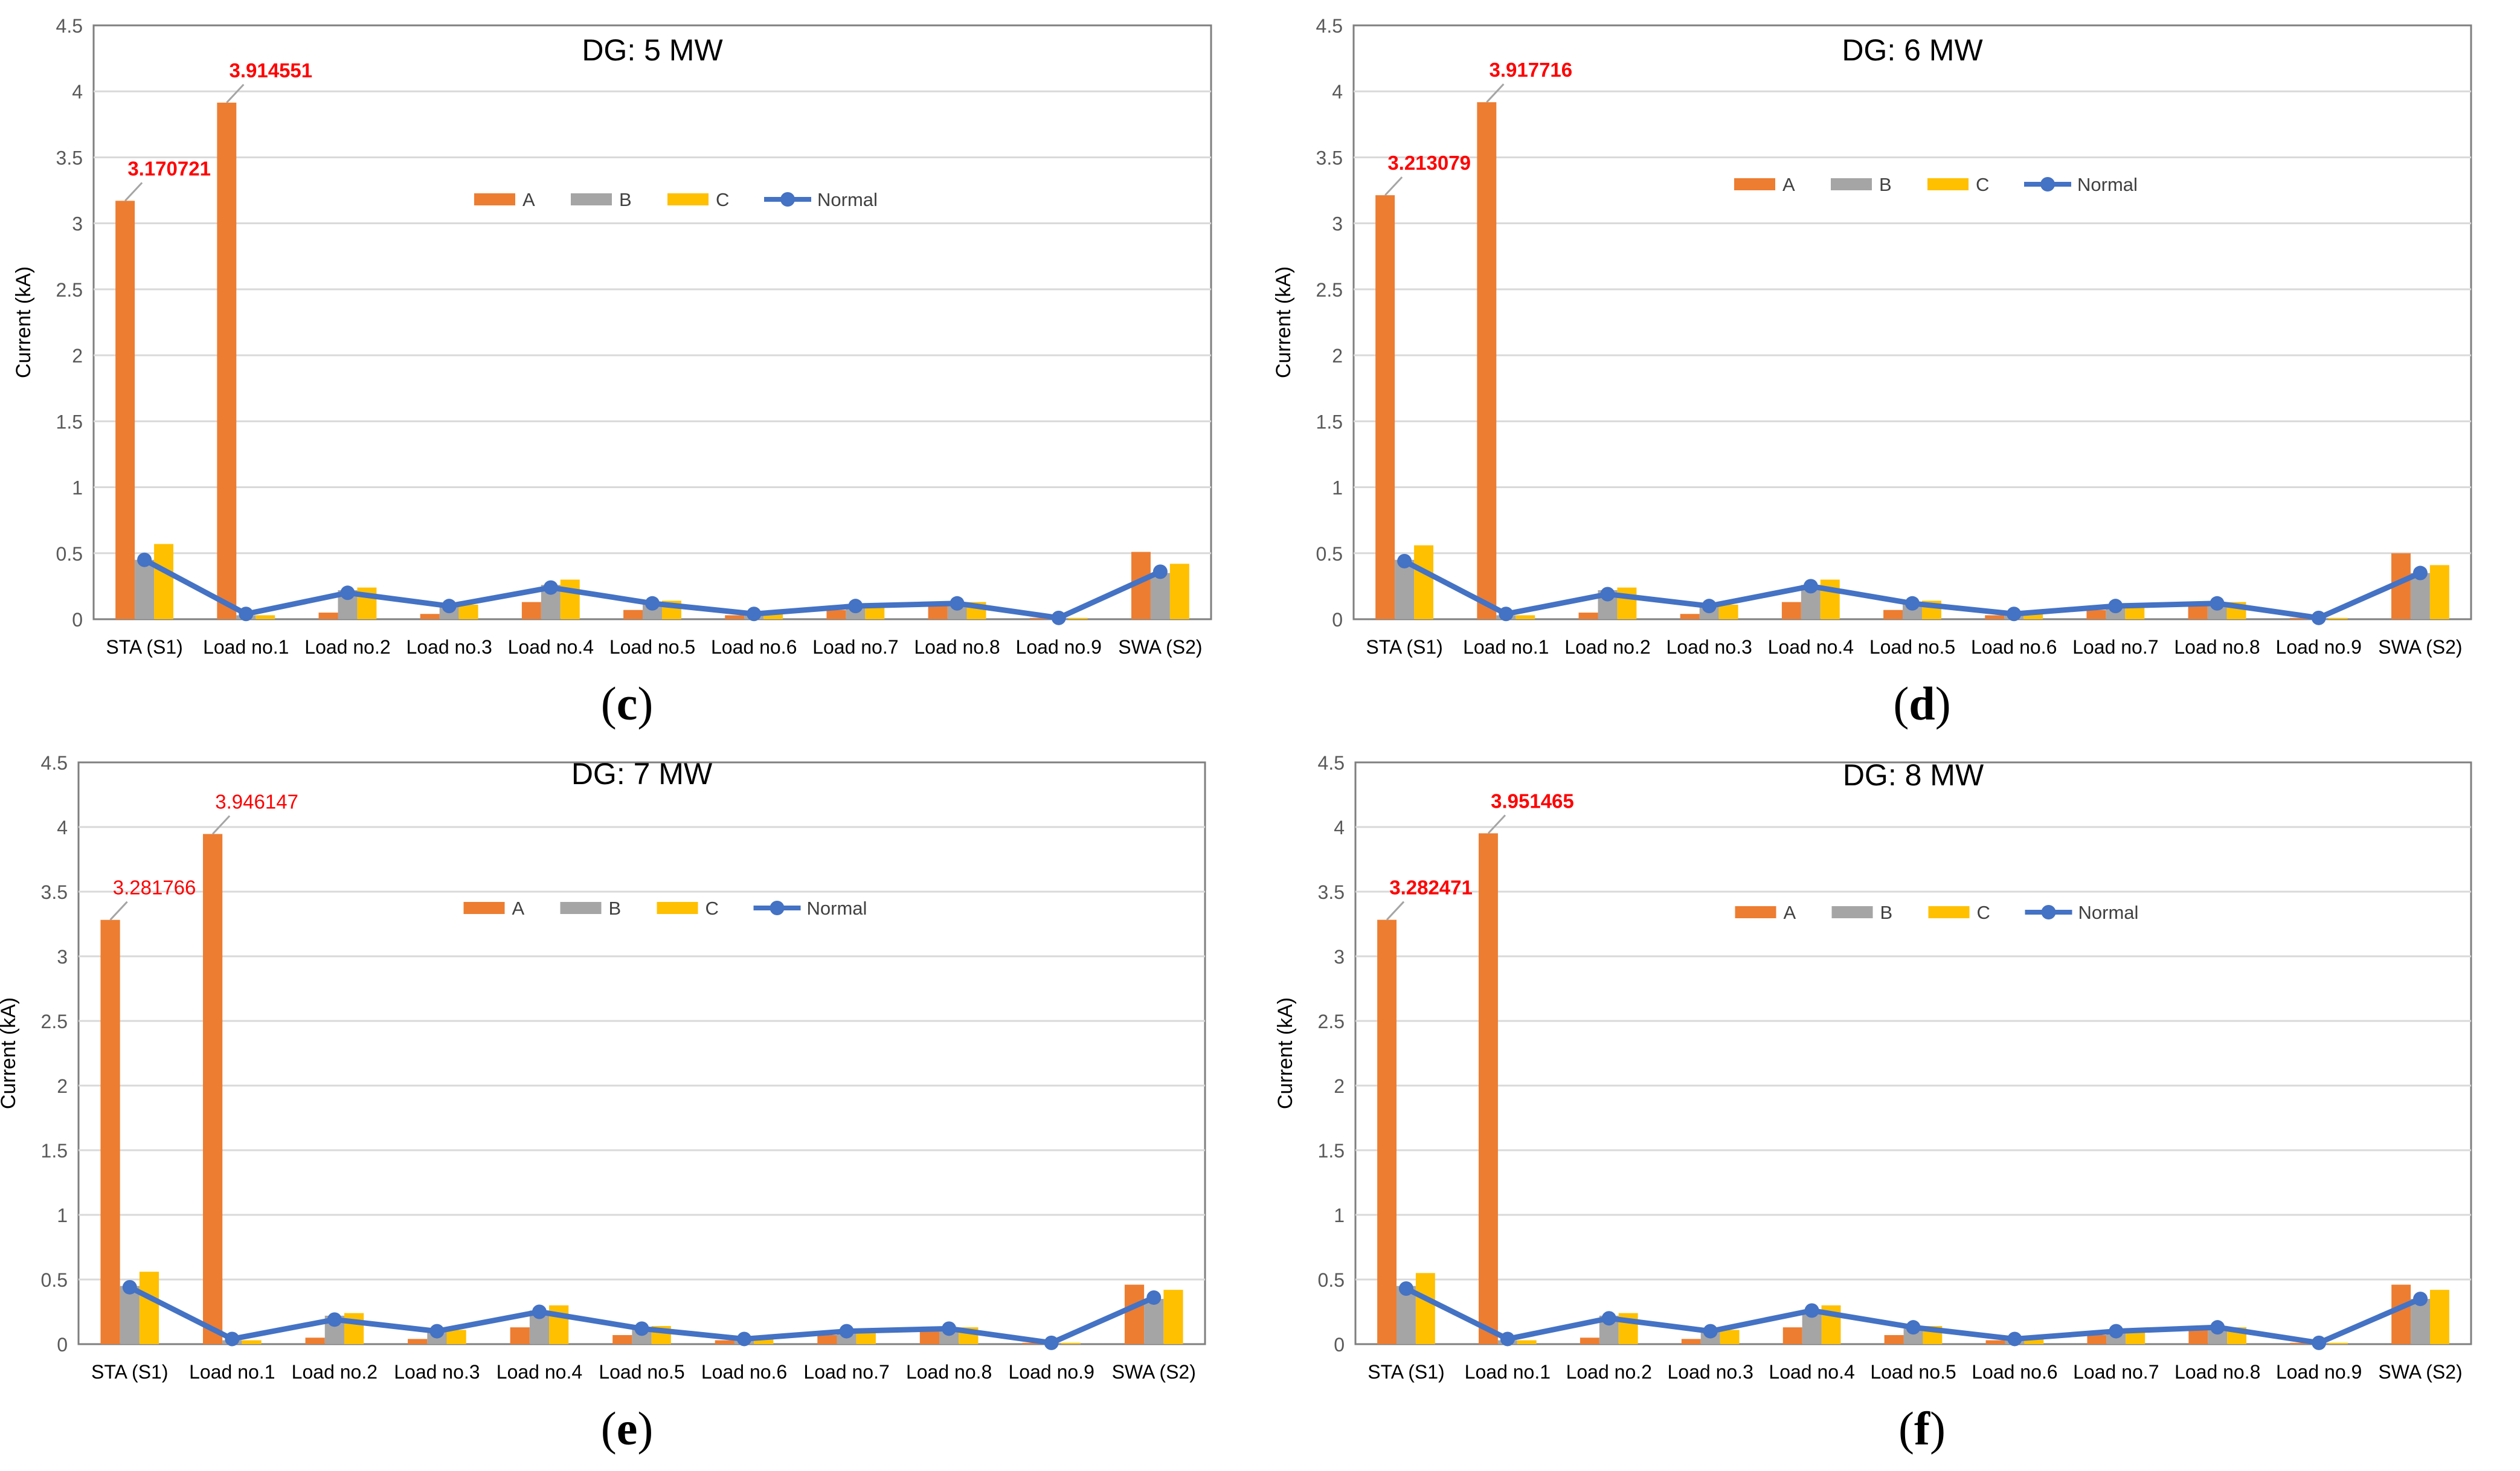 Image resolution: width=2520 pixels, height=1471 pixels. I want to click on x-tick-label: Load no.5, so click(641, 1372).